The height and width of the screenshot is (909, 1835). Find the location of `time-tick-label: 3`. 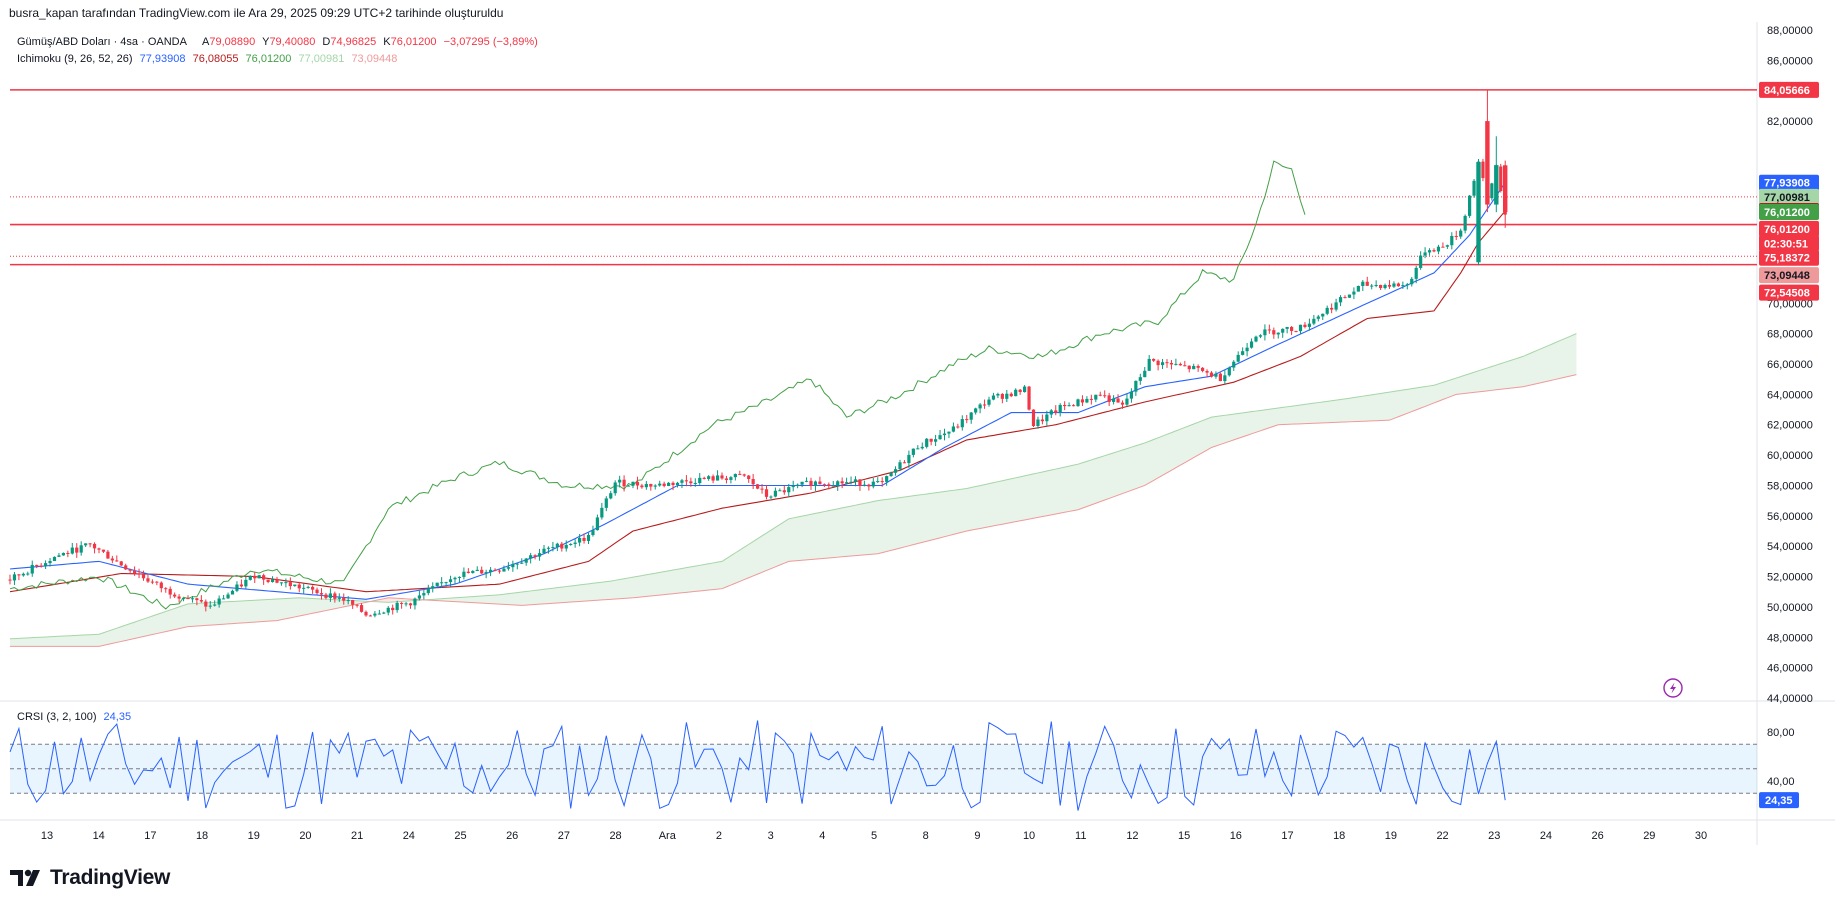

time-tick-label: 3 is located at coordinates (771, 836).